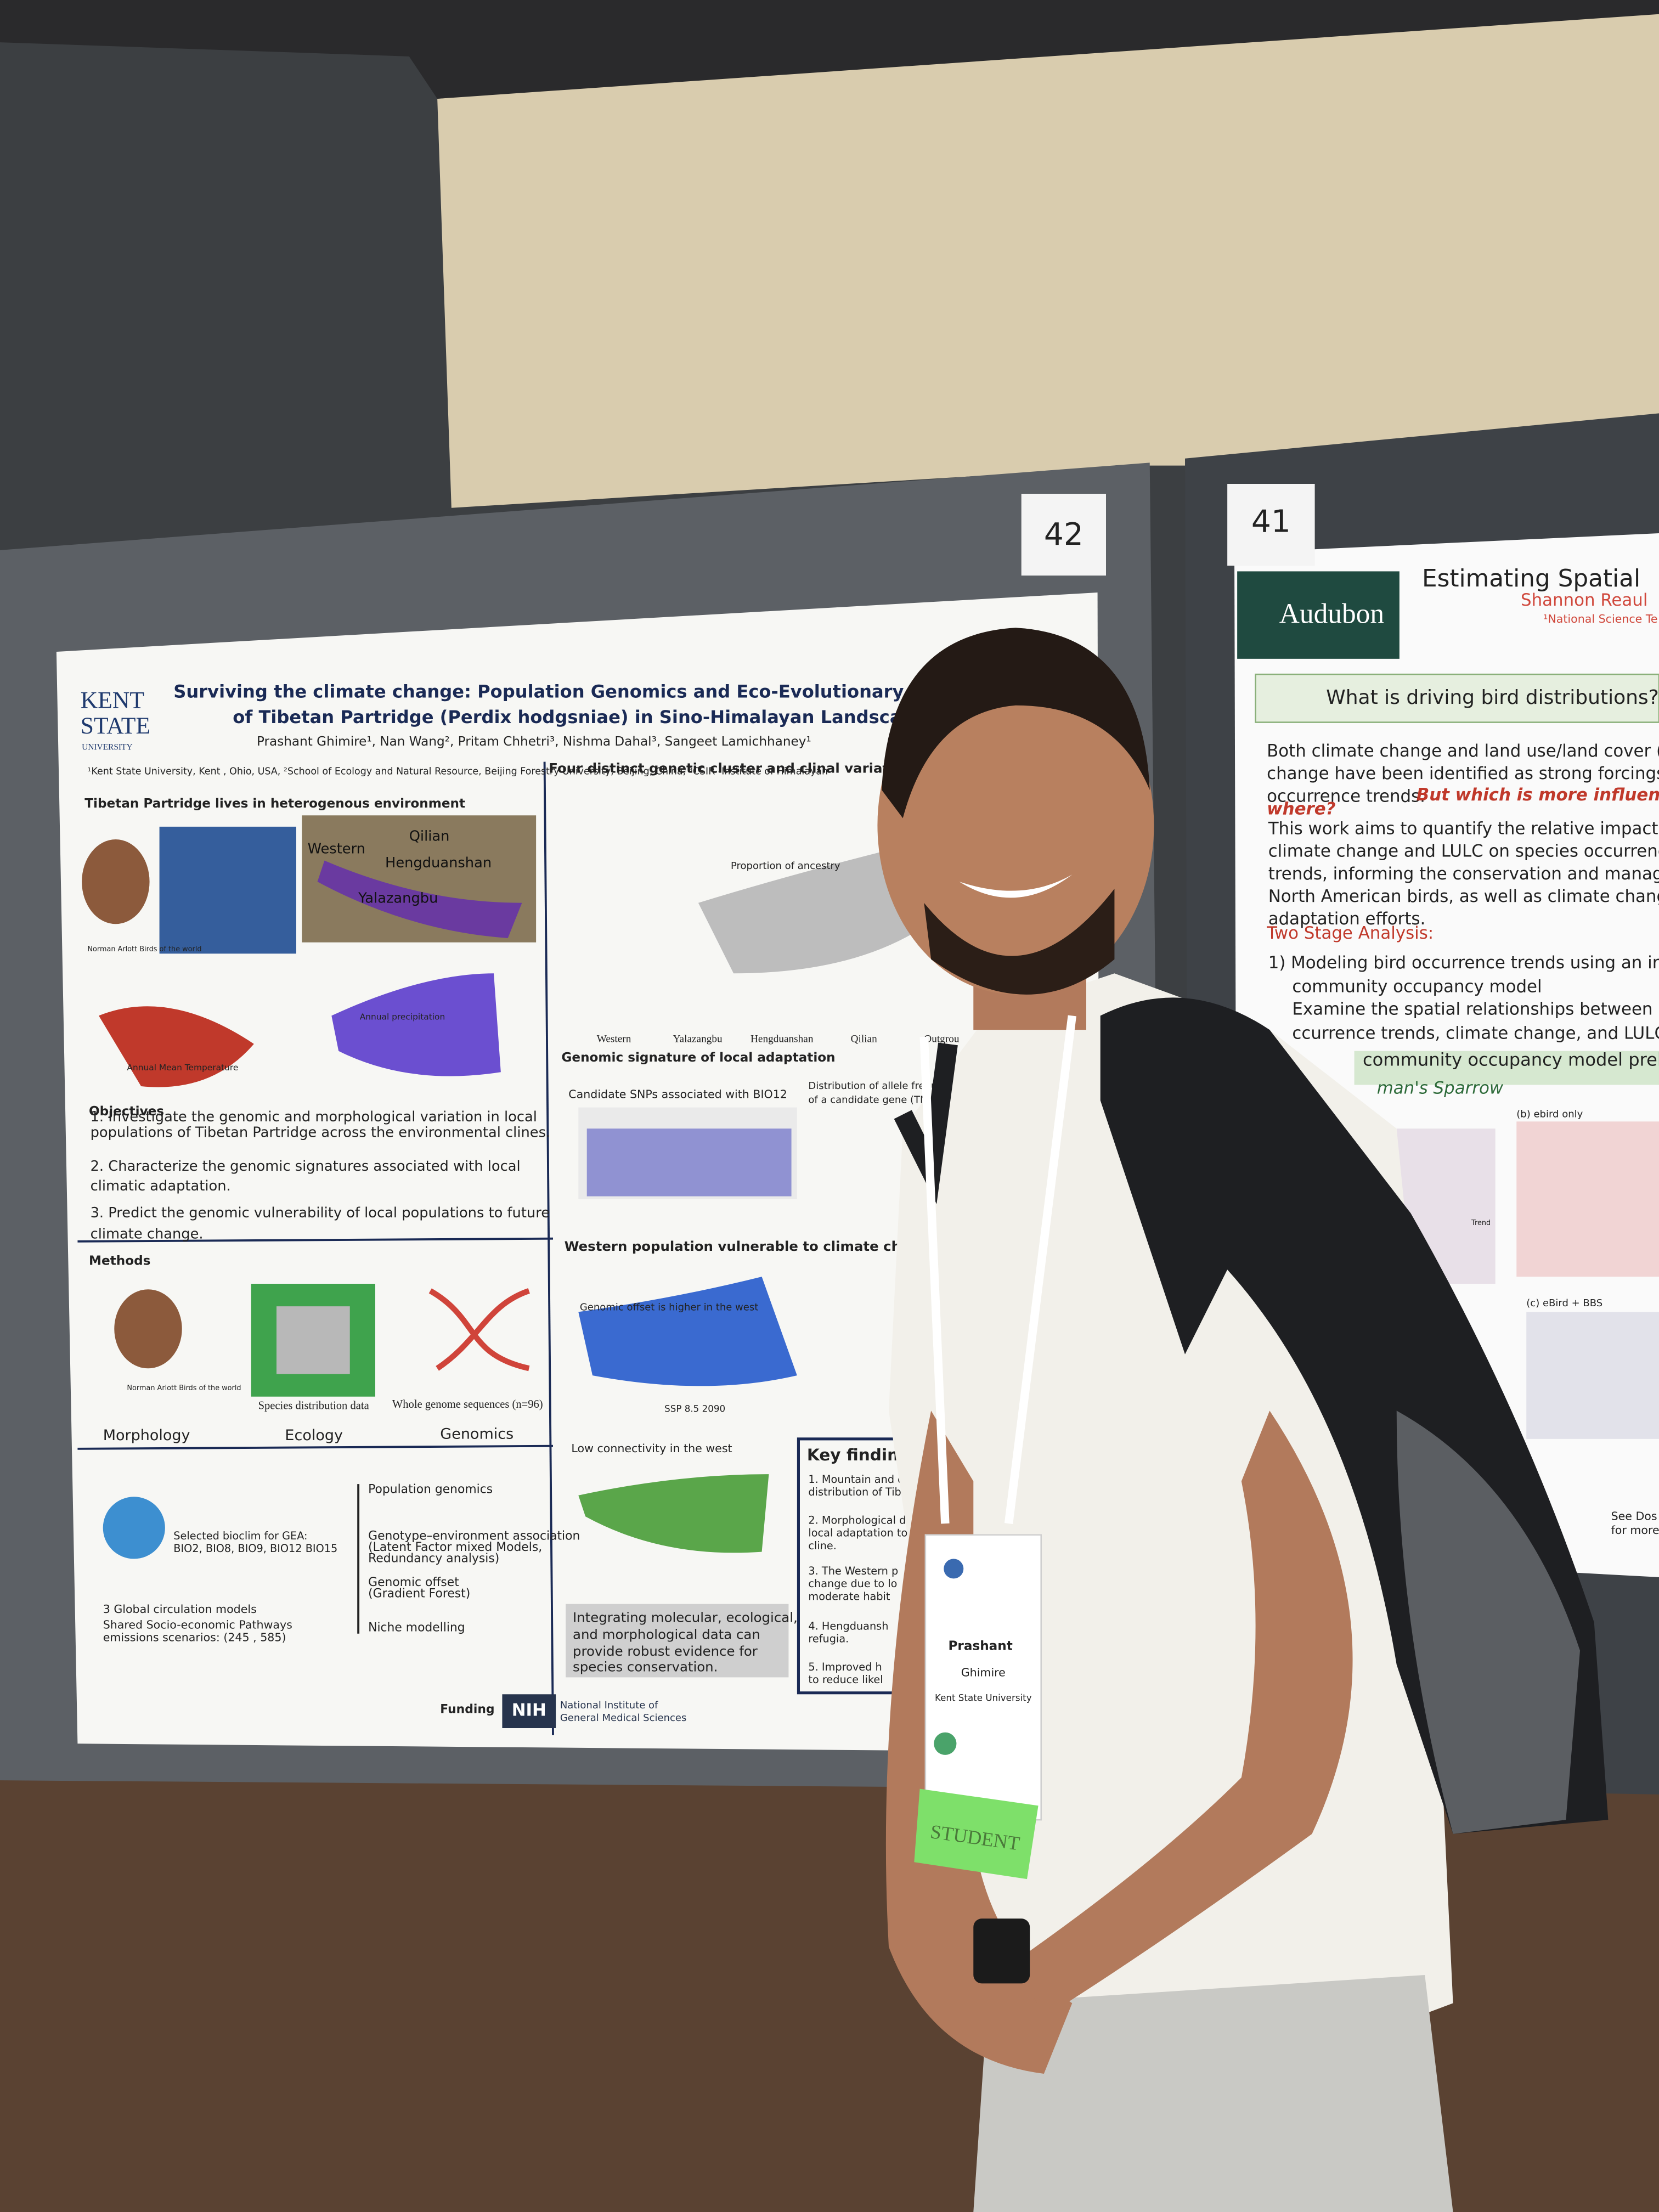  What do you see at coordinates (127, 1111) in the screenshot?
I see `section-heading: Objectives` at bounding box center [127, 1111].